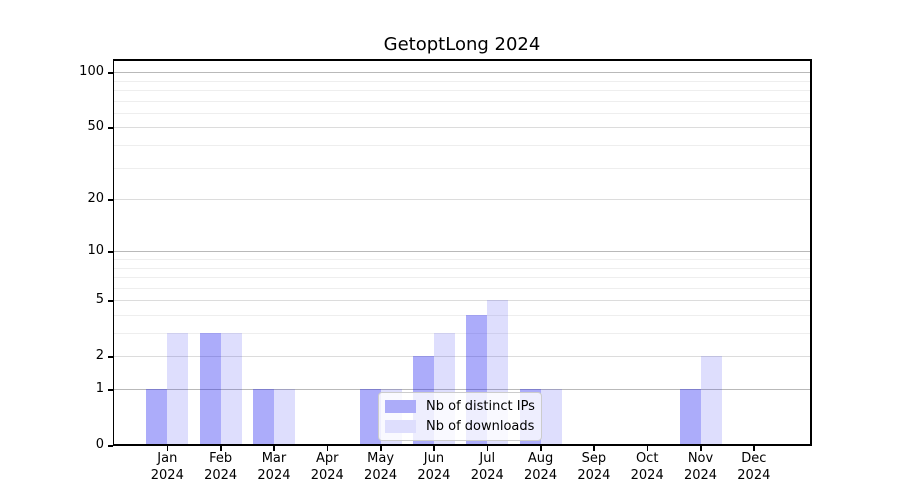  I want to click on x-axis-tick-label: Oct 2024, so click(647, 467).